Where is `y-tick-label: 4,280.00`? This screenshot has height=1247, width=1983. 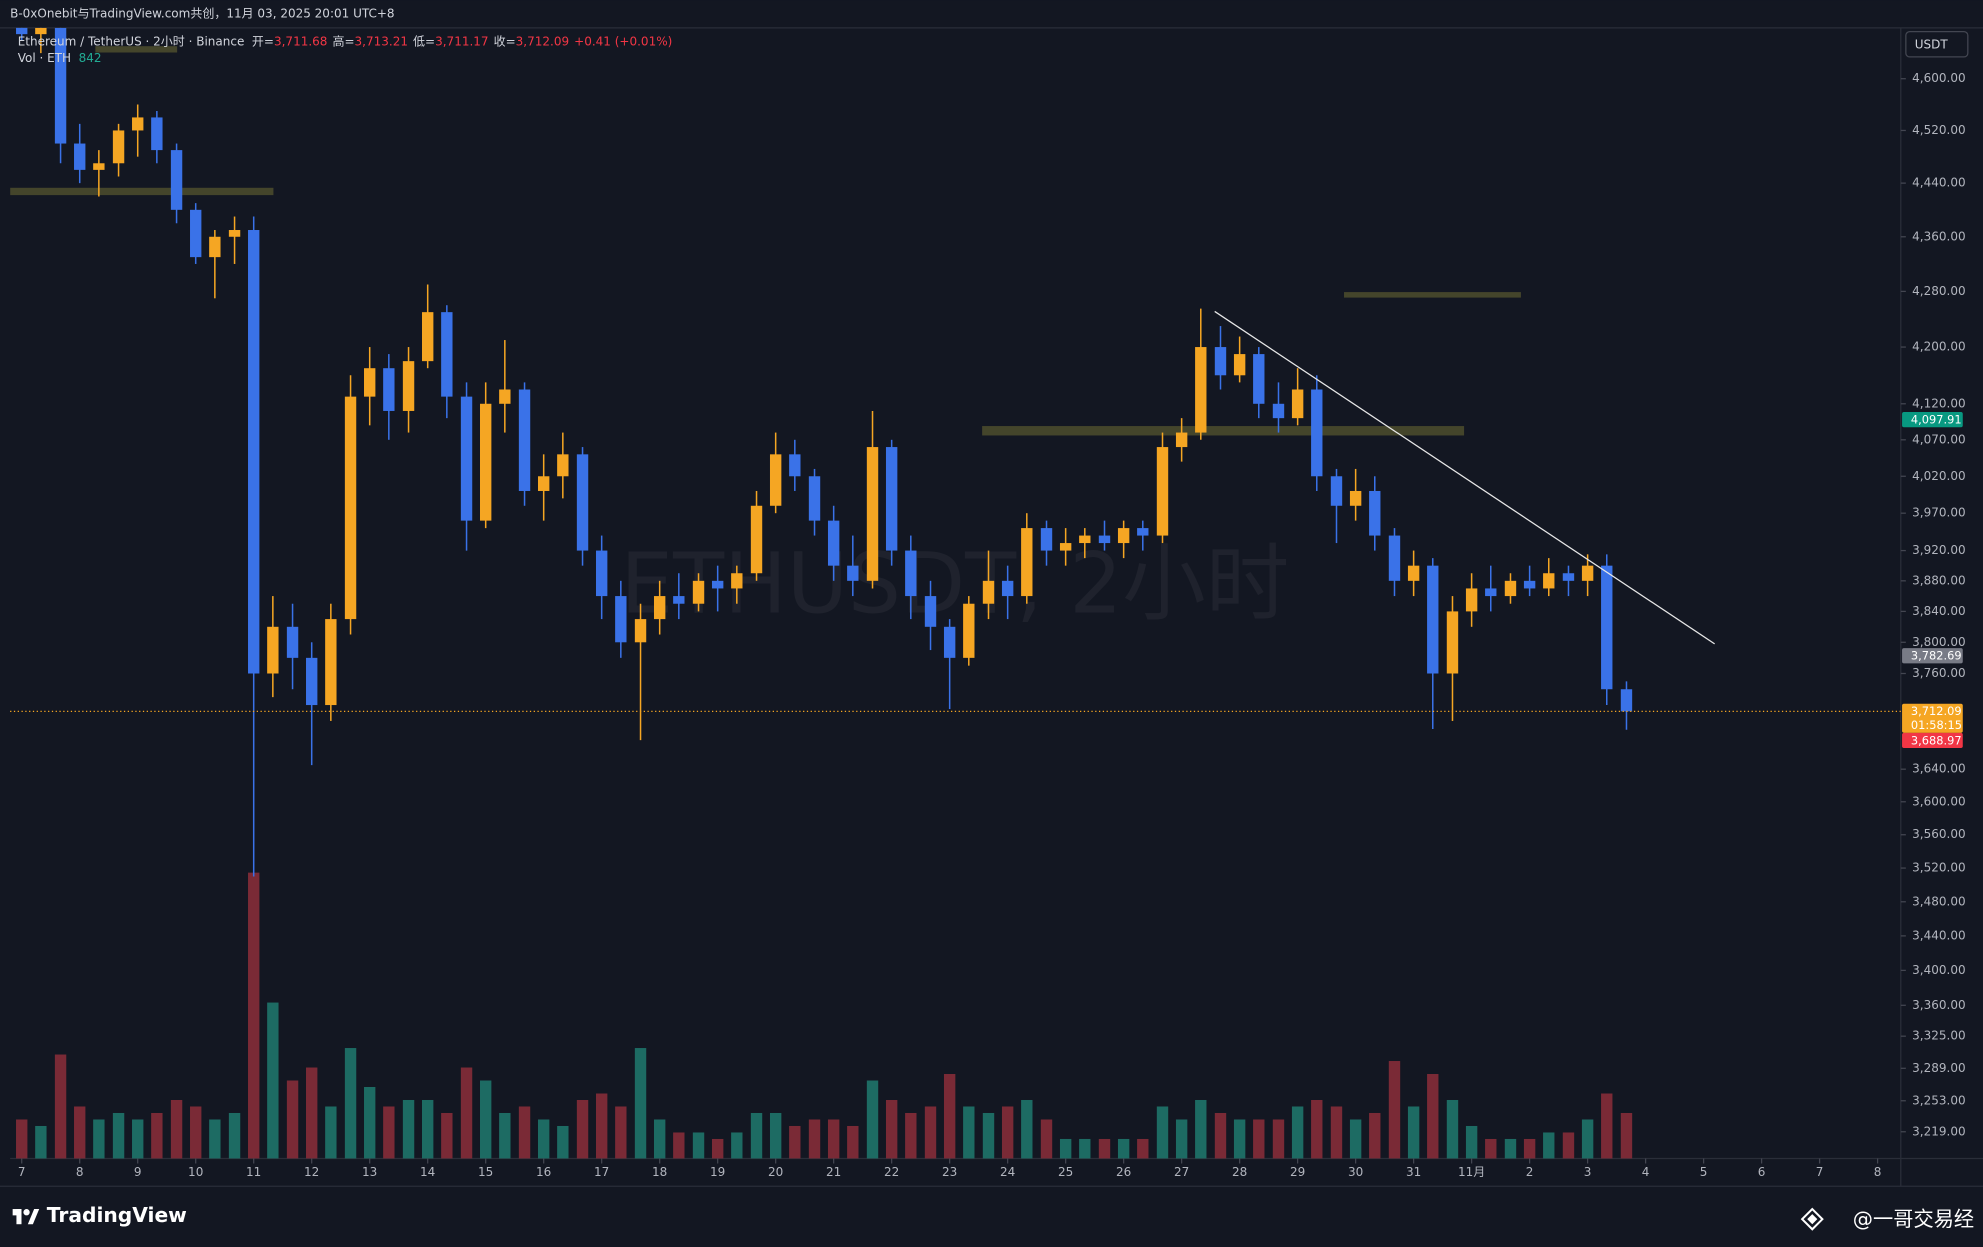
y-tick-label: 4,280.00 is located at coordinates (1938, 291).